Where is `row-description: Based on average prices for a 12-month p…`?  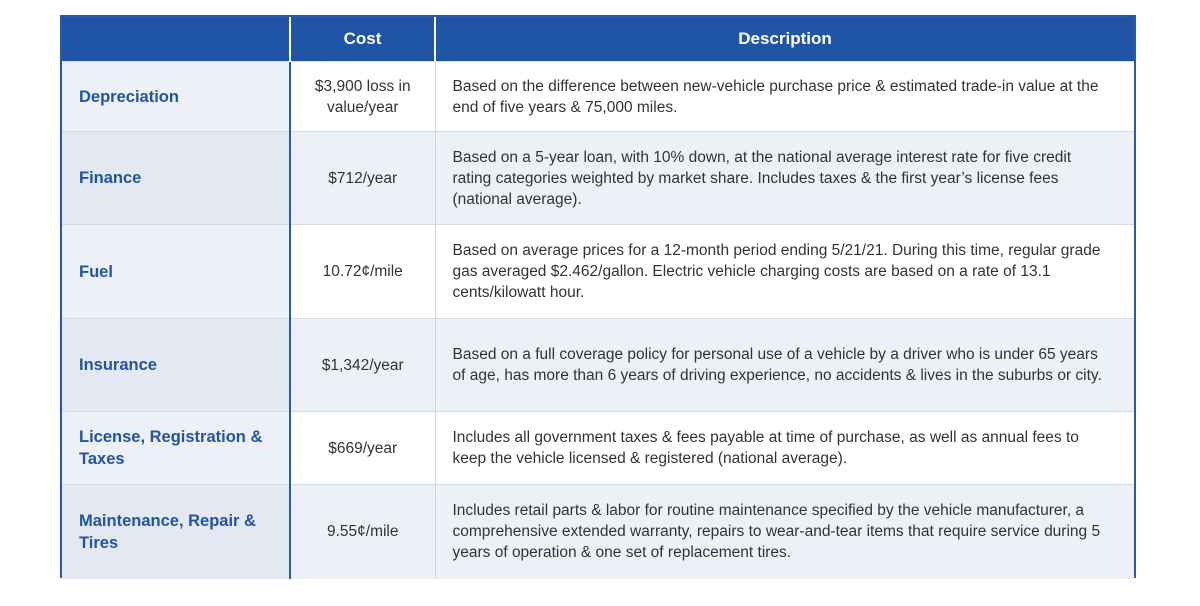
row-description: Based on average prices for a 12-month p… is located at coordinates (776, 271).